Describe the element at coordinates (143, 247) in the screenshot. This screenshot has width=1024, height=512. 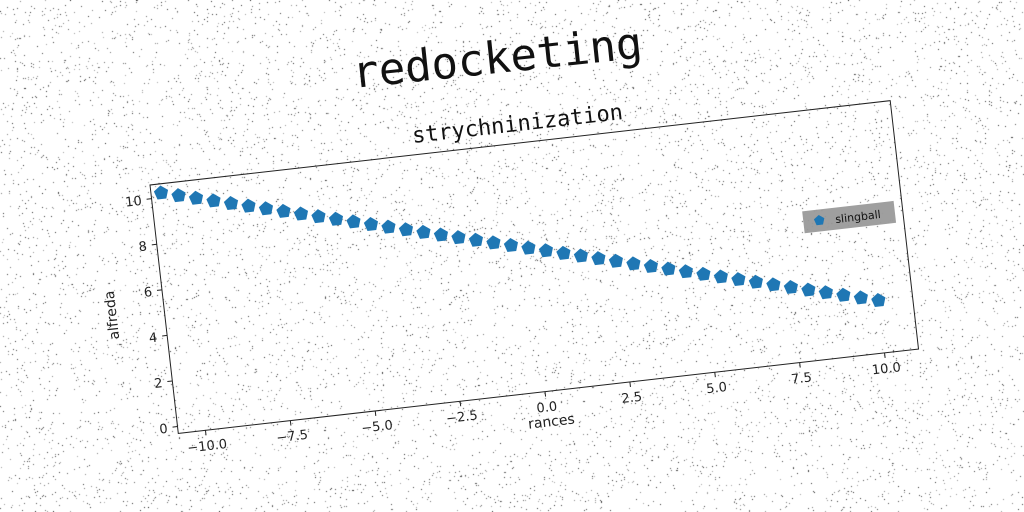
I see `y-tick-label: 8` at that location.